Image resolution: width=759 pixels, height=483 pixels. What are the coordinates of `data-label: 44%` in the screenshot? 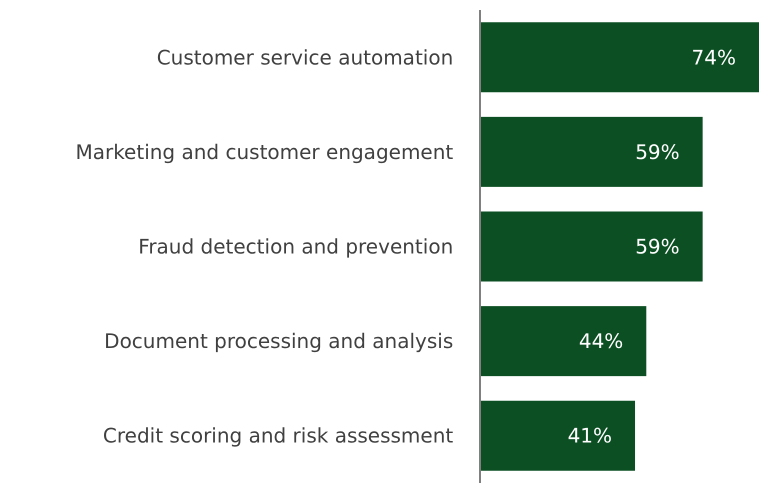 It's located at (611, 341).